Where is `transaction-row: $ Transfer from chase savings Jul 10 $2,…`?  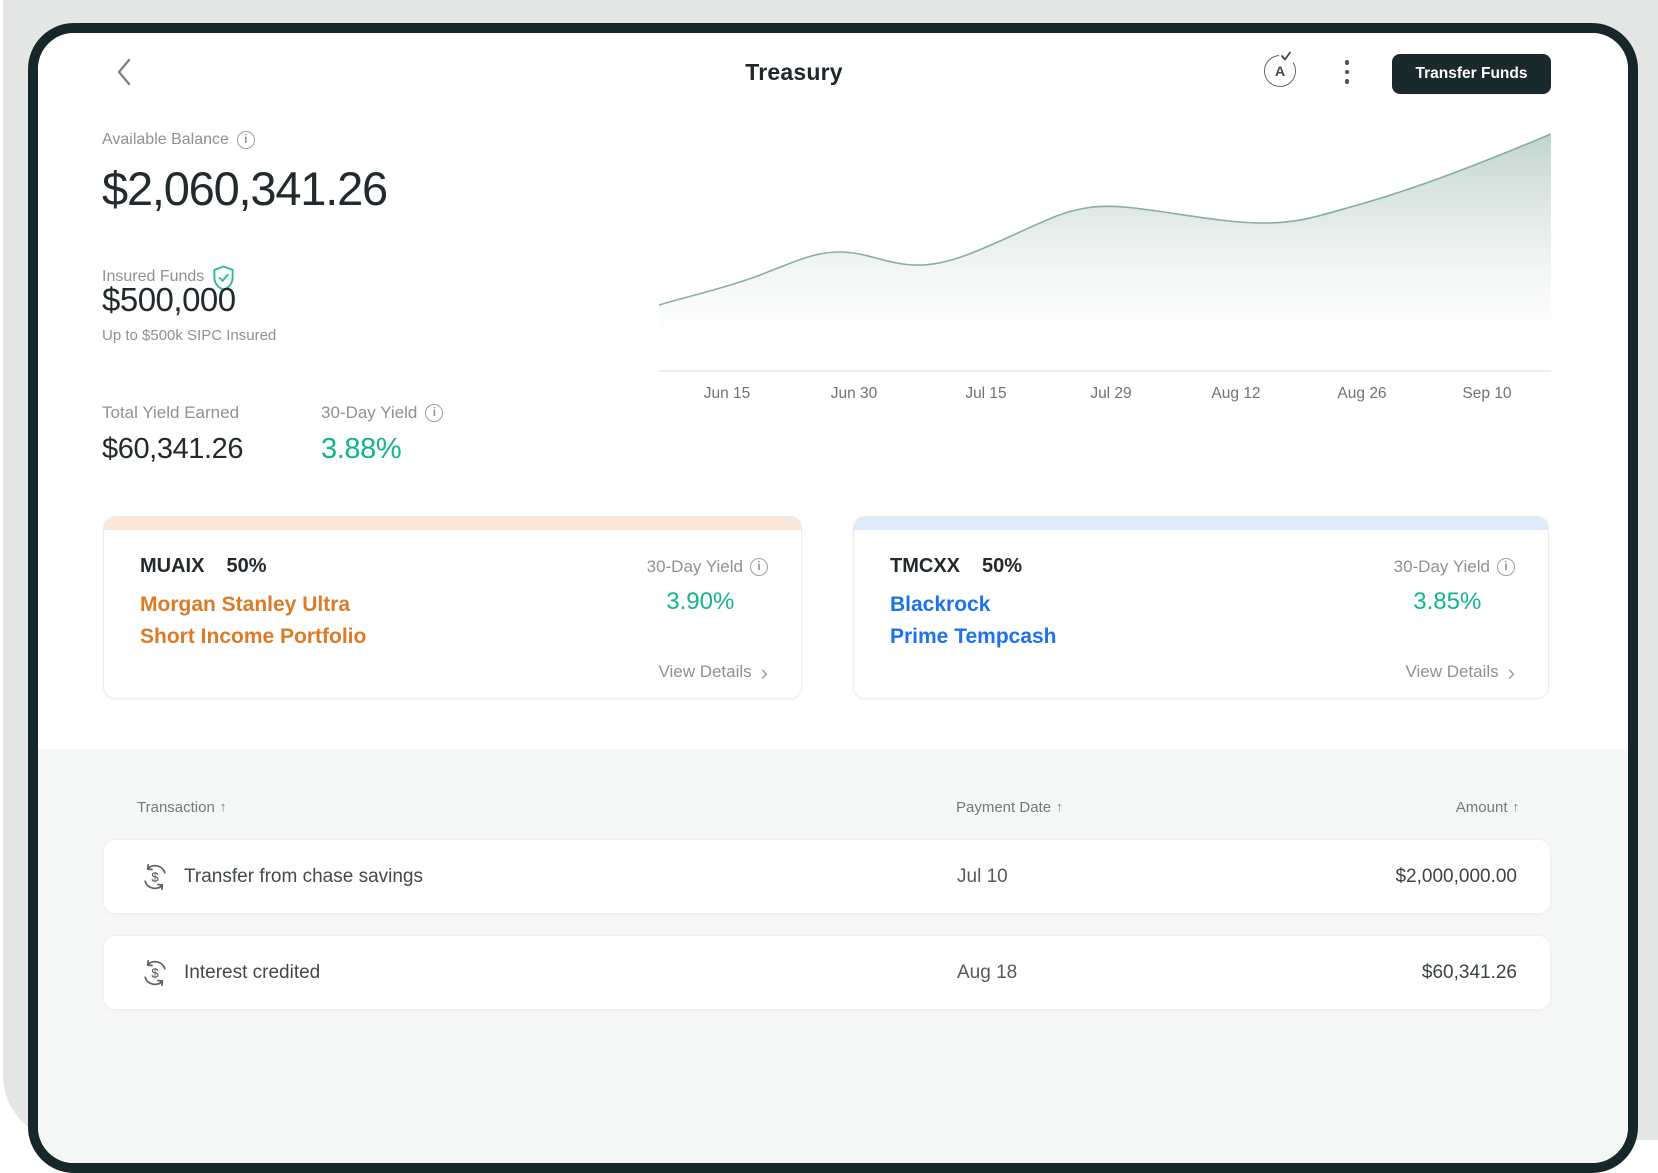
transaction-row: $ Transfer from chase savings Jul 10 $2,… is located at coordinates (827, 876).